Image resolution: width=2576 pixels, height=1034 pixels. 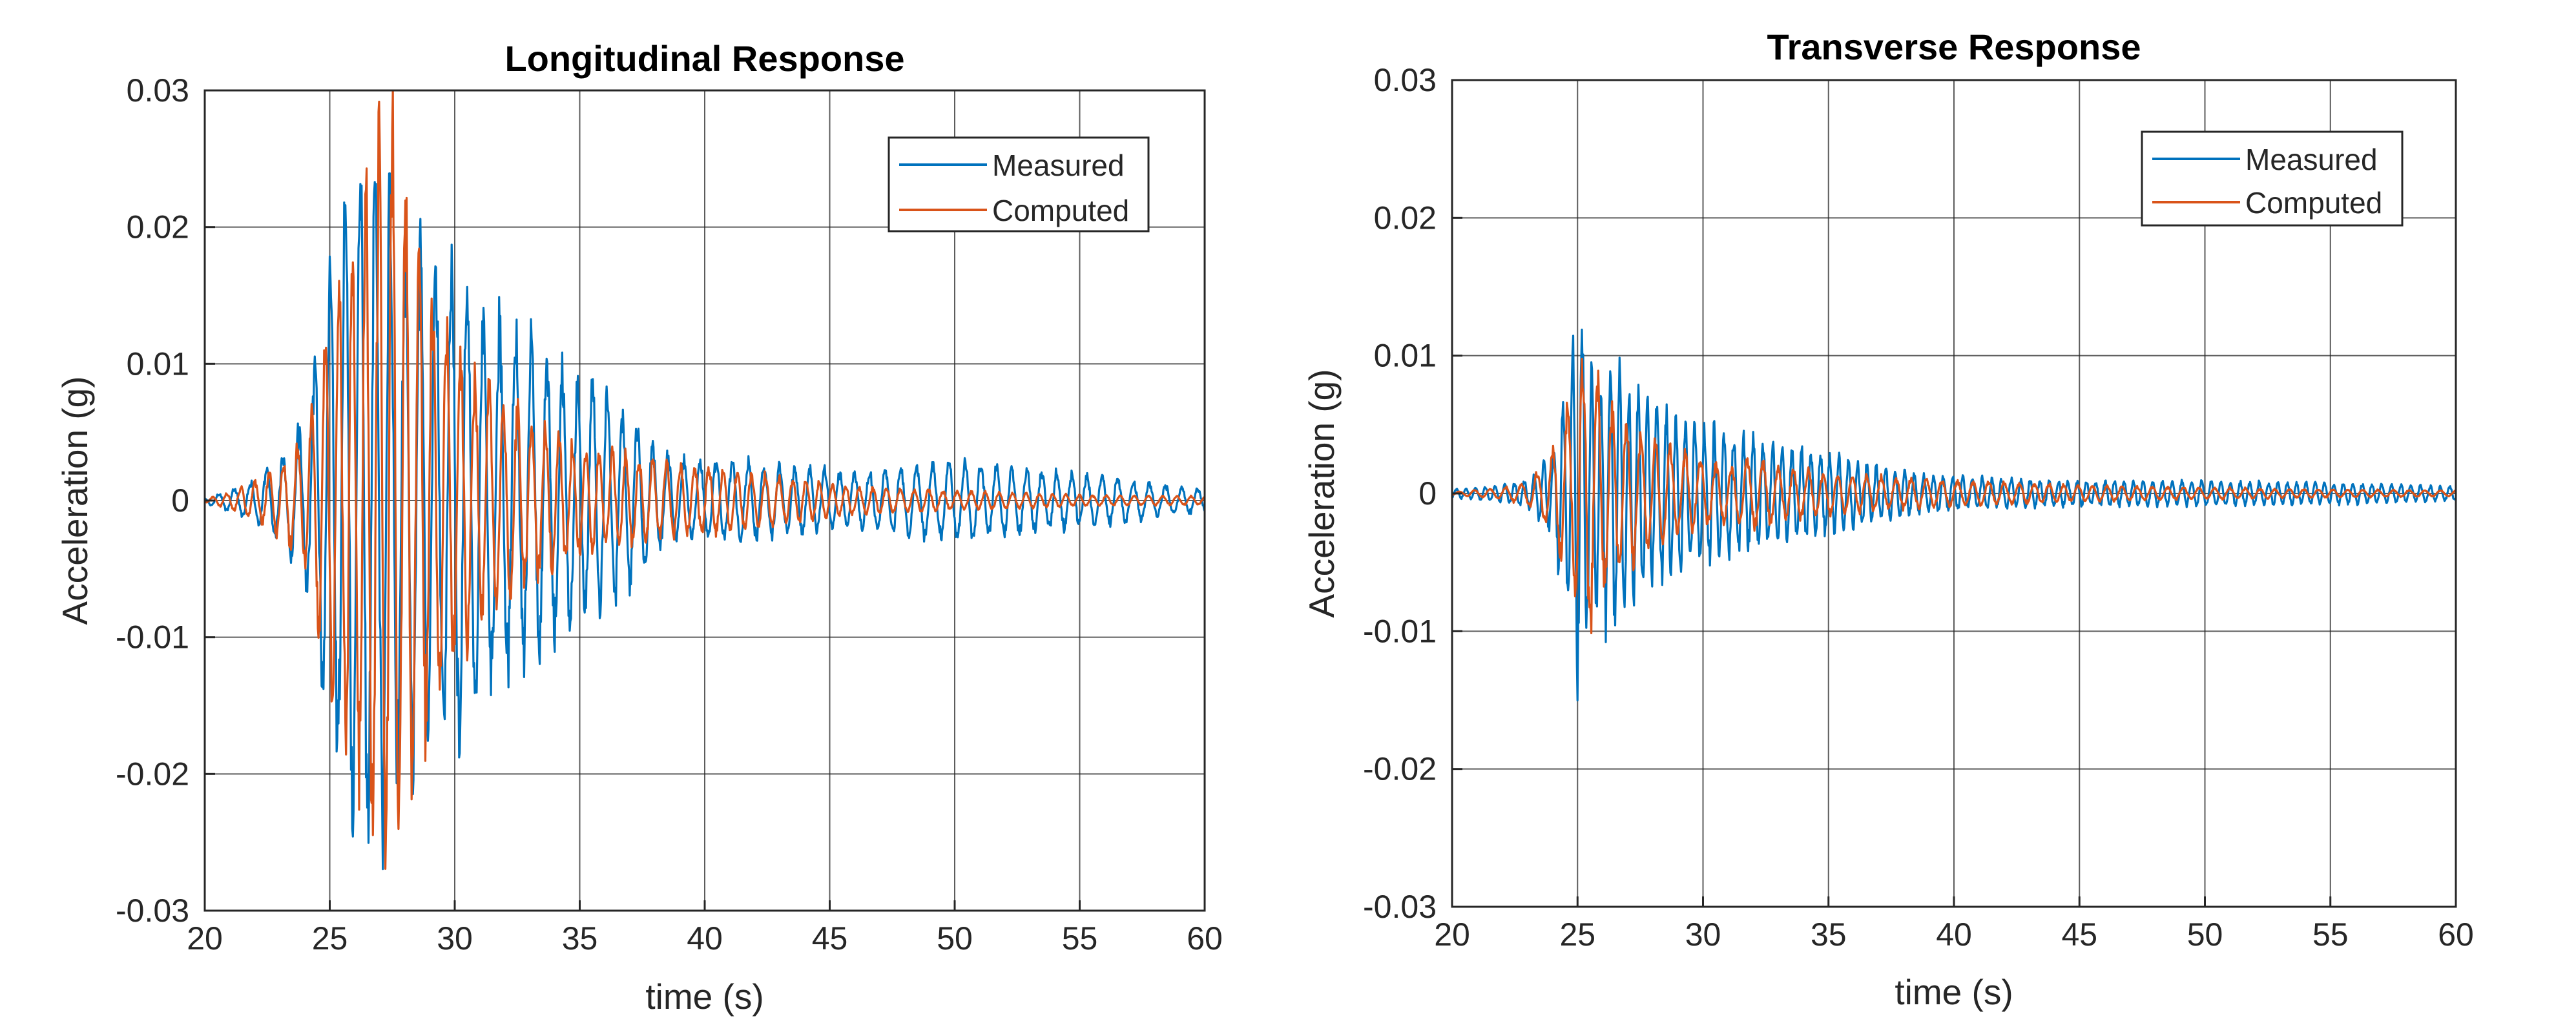 What do you see at coordinates (704, 58) in the screenshot?
I see `chart-title: Longitudinal Response` at bounding box center [704, 58].